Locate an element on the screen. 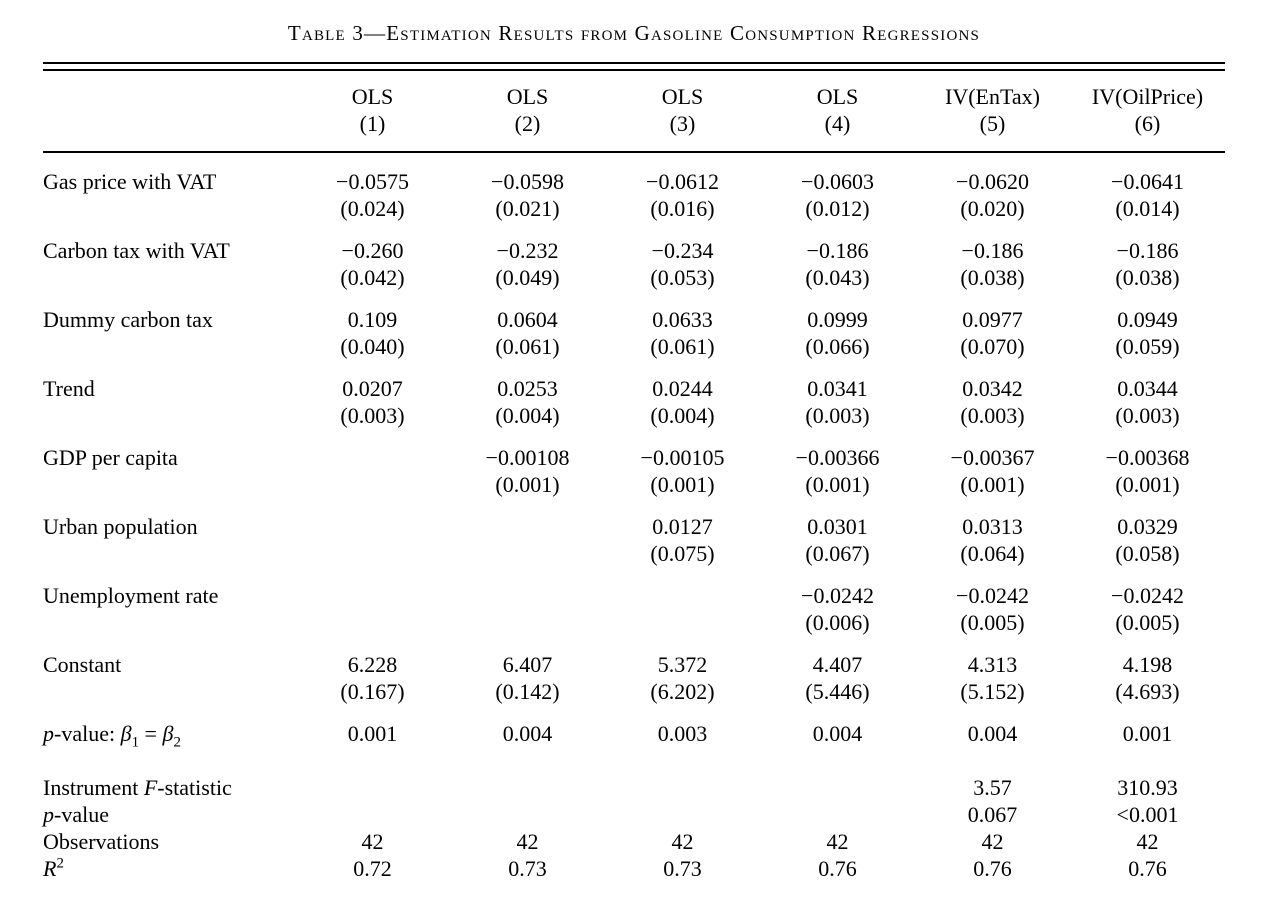 The width and height of the screenshot is (1268, 907). estimate-value: 4.198 is located at coordinates (1147, 664).